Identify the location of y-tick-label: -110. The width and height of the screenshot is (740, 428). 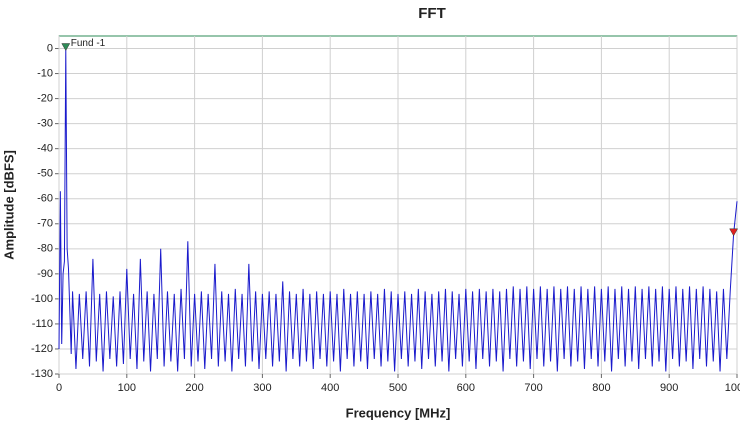
(42, 324).